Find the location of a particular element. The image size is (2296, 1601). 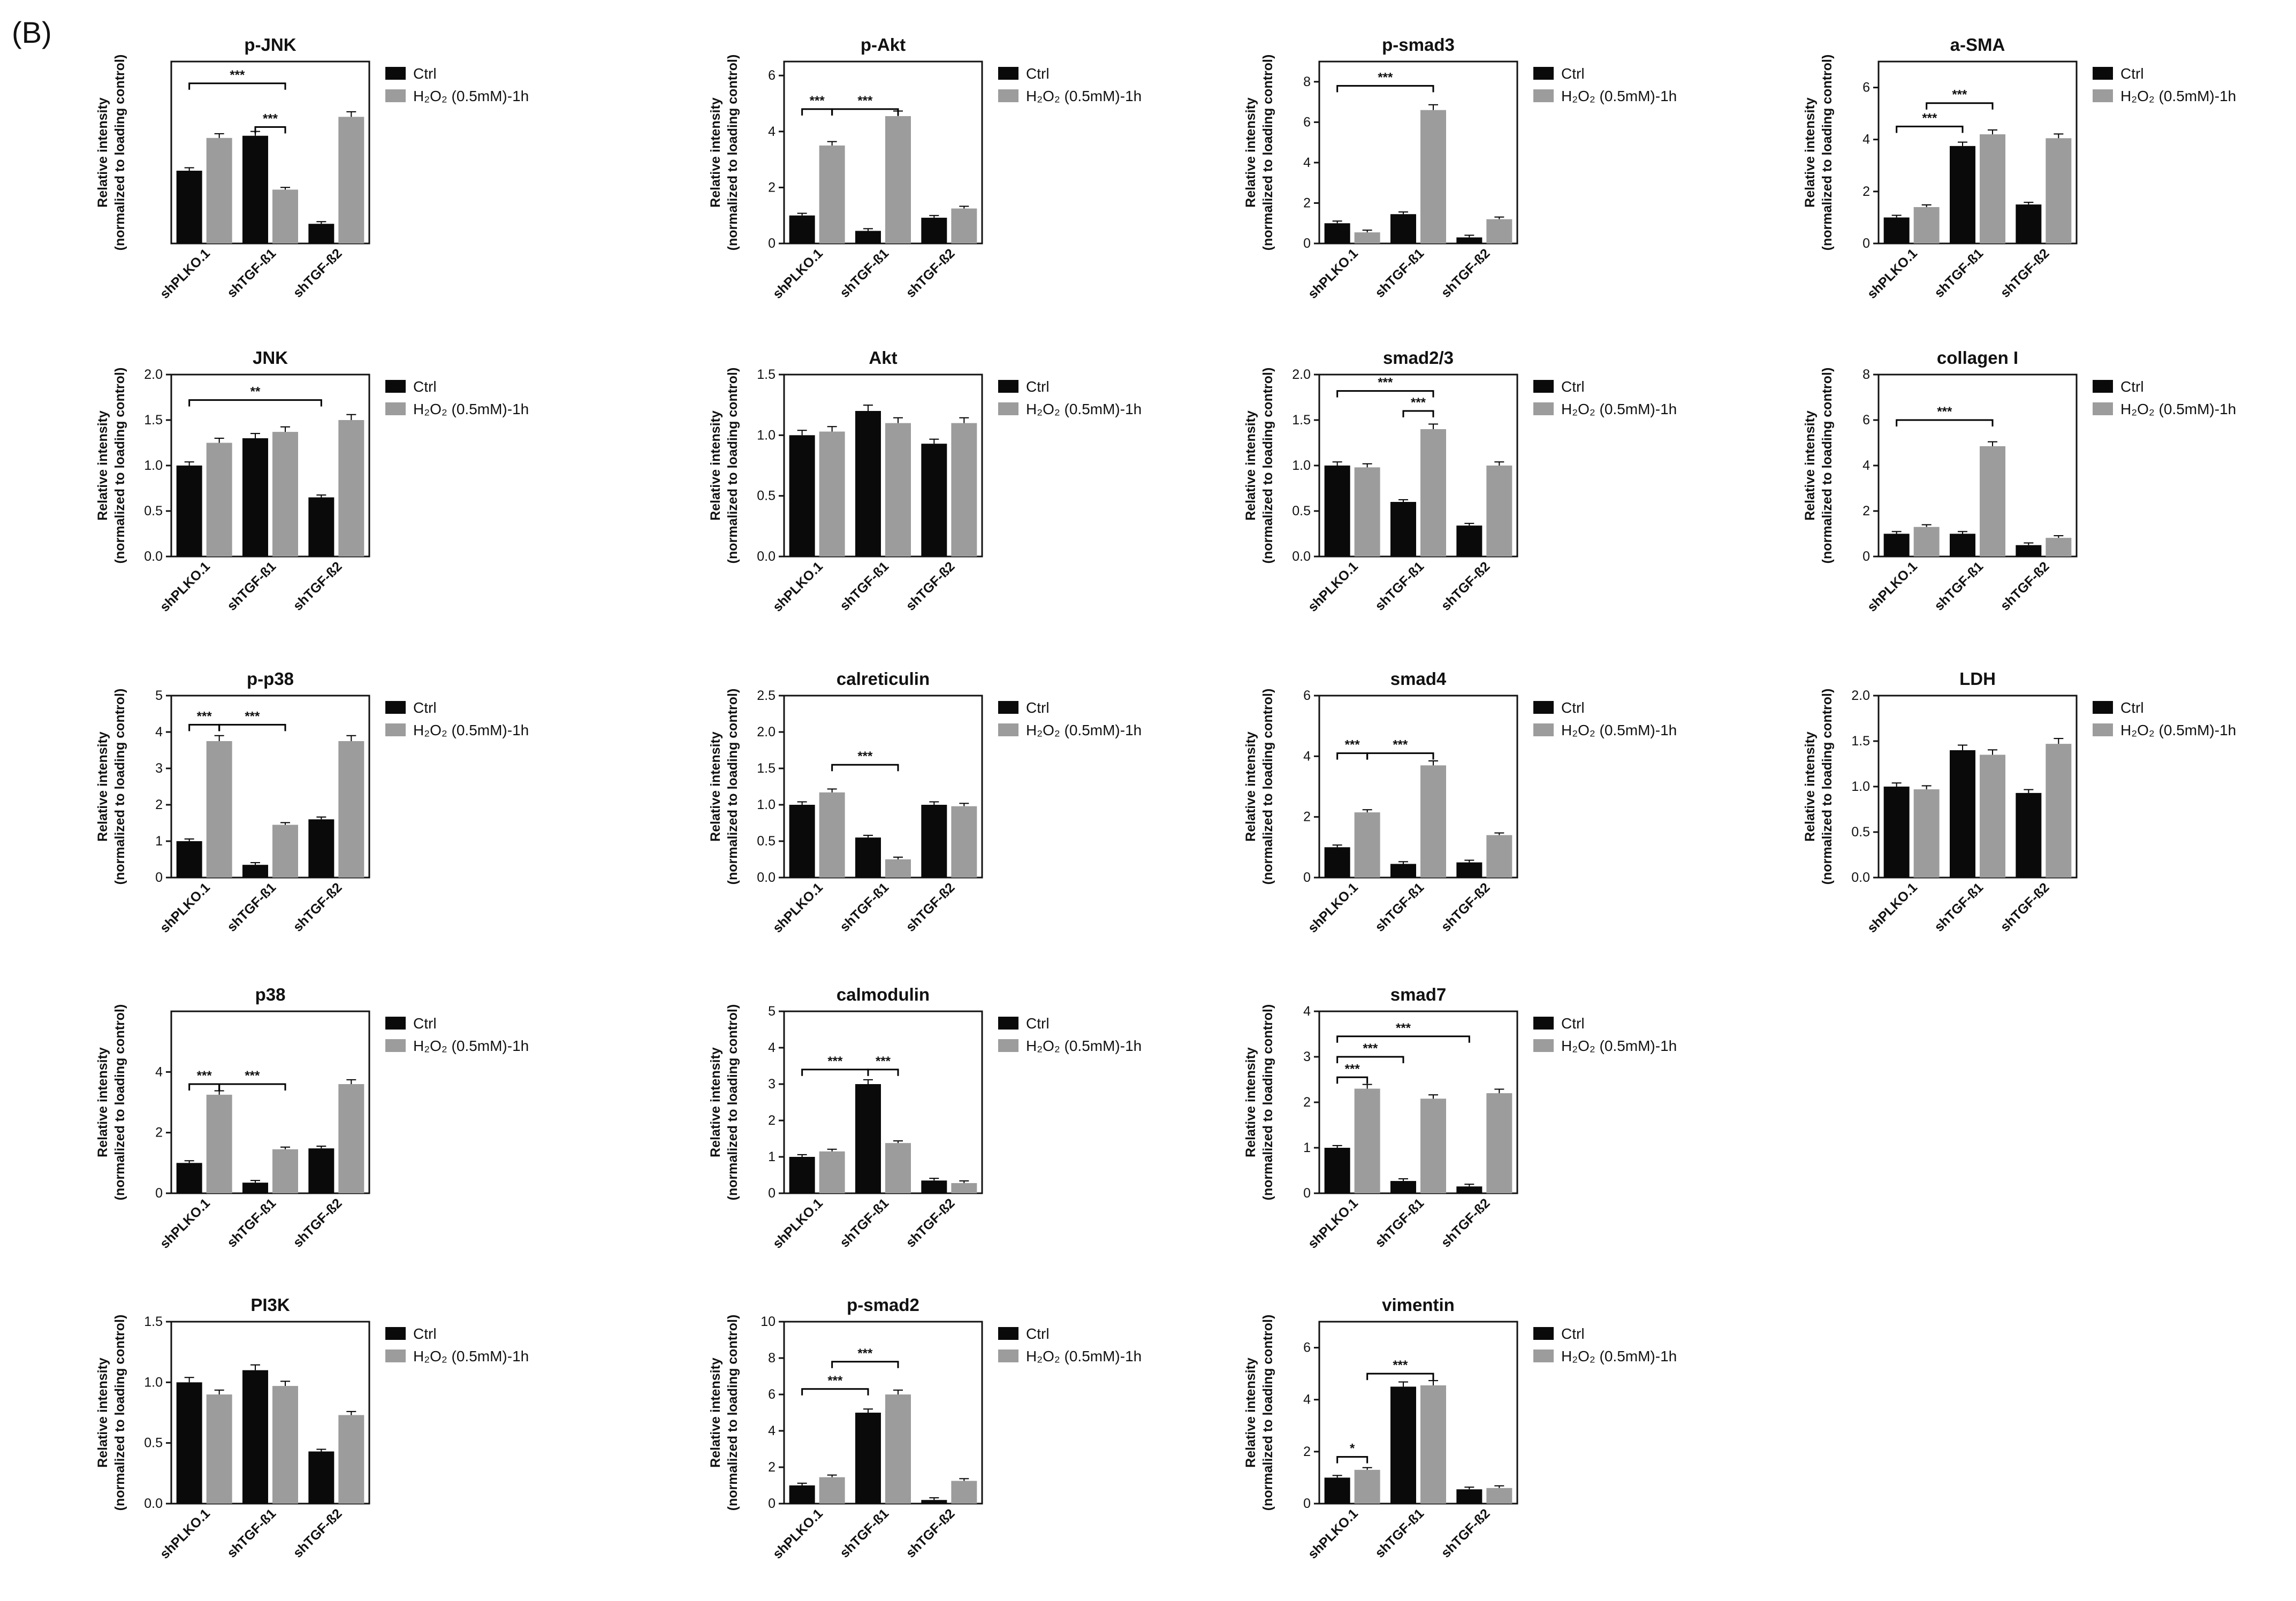

y-tick-label: 3 is located at coordinates (1307, 1056).